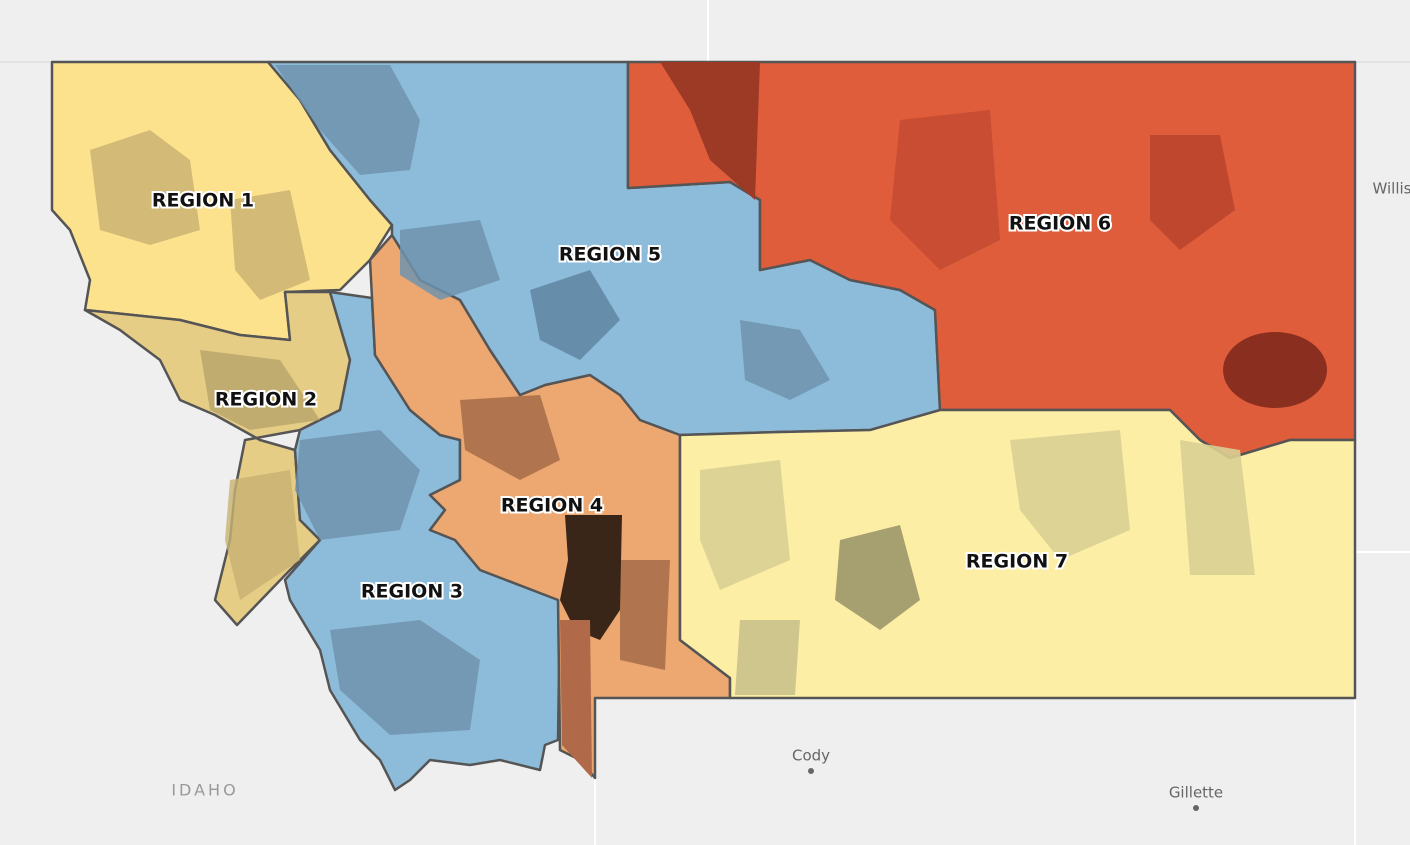 This screenshot has width=1410, height=845. What do you see at coordinates (552, 506) in the screenshot?
I see `region-label: REGION 4` at bounding box center [552, 506].